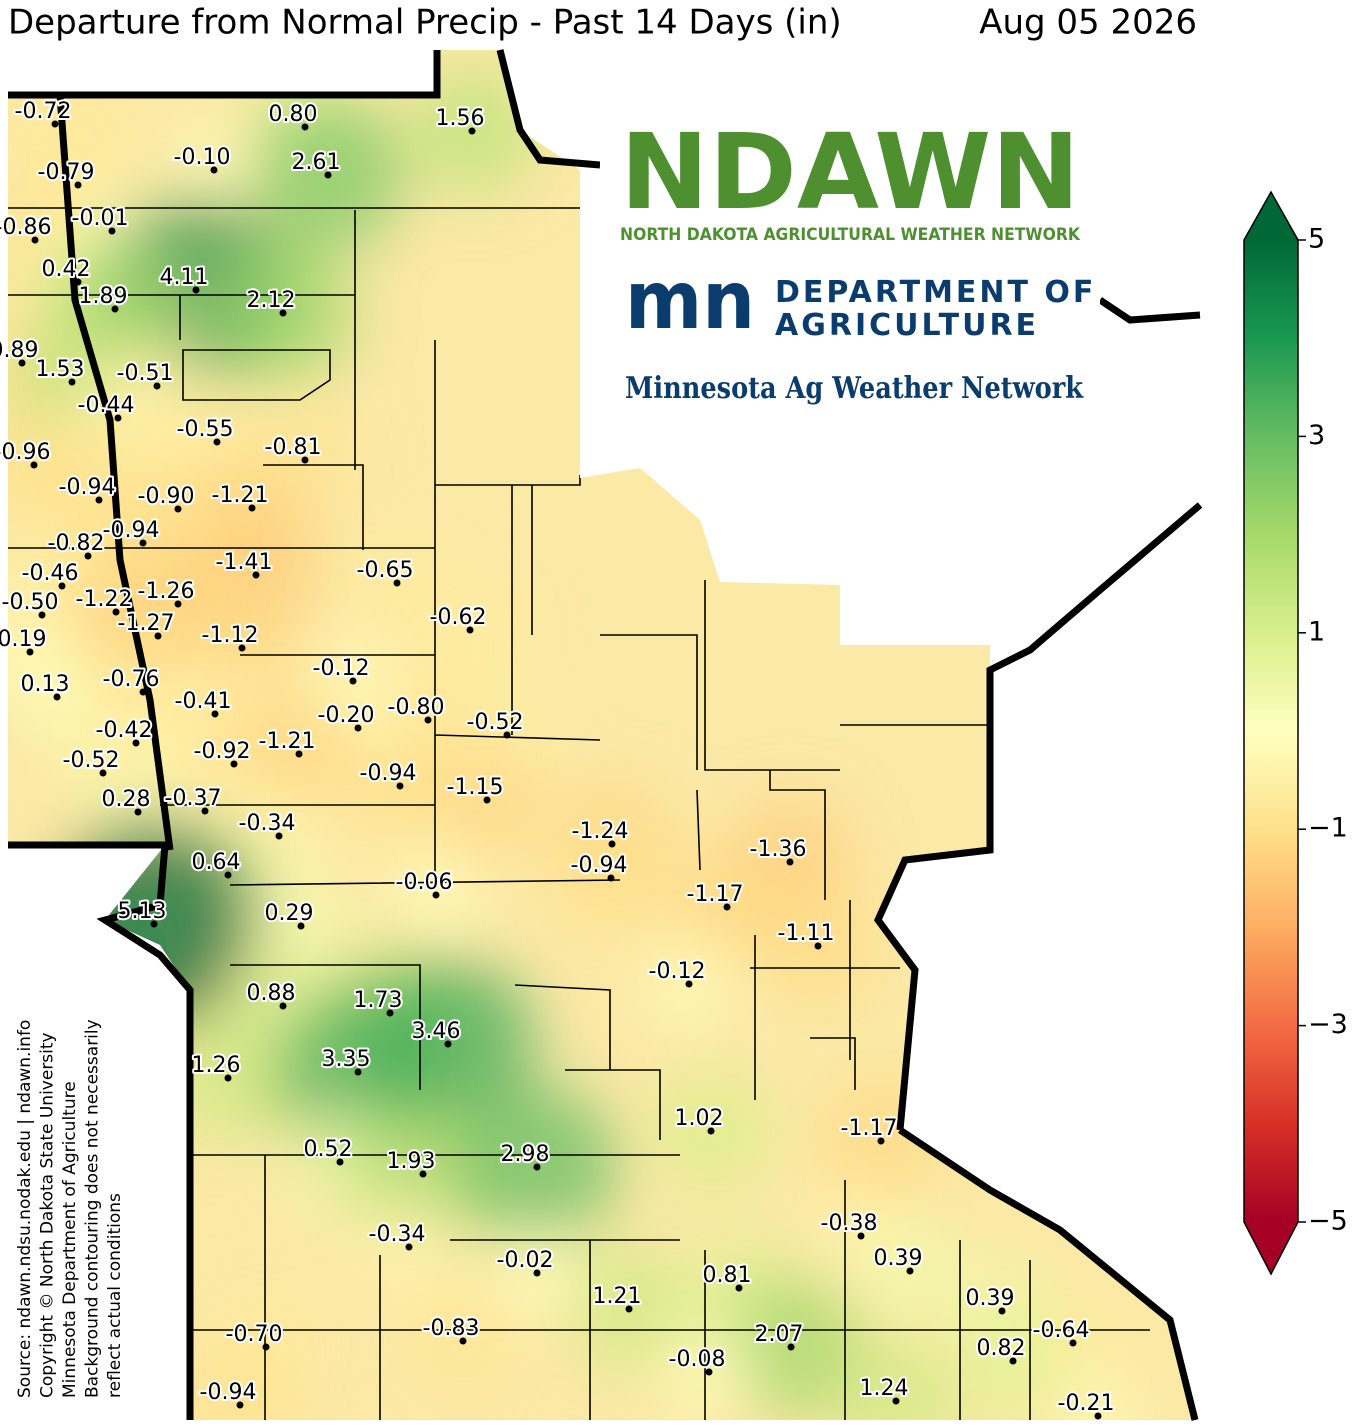 The width and height of the screenshot is (1360, 1428). What do you see at coordinates (271, 300) in the screenshot?
I see `station-label: 2.12` at bounding box center [271, 300].